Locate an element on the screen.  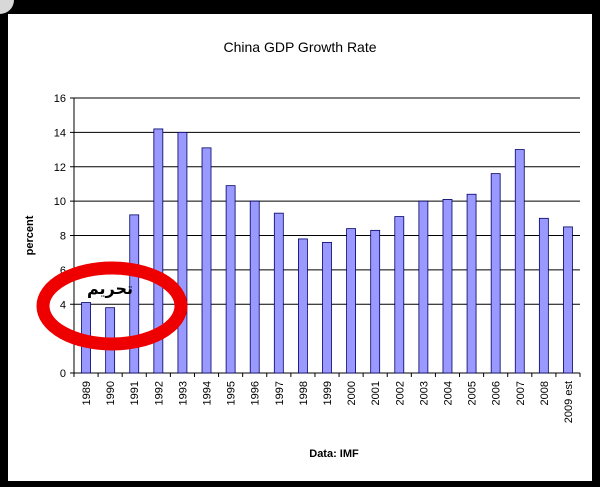
x-tick-label: 2009 est is located at coordinates (569, 402).